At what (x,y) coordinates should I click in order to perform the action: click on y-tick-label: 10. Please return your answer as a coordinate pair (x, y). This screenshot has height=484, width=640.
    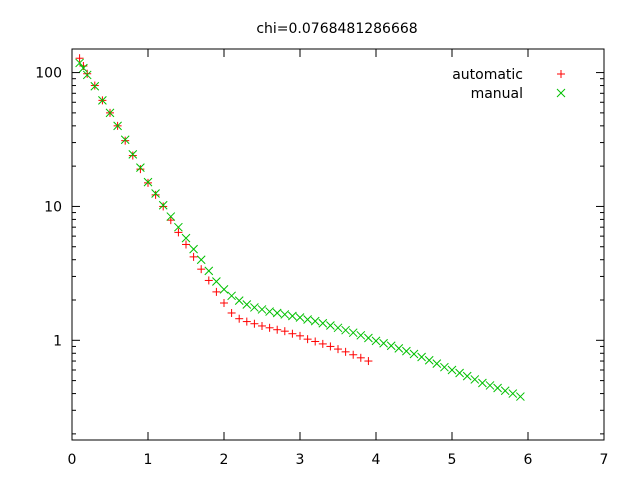
    Looking at the image, I should click on (53, 207).